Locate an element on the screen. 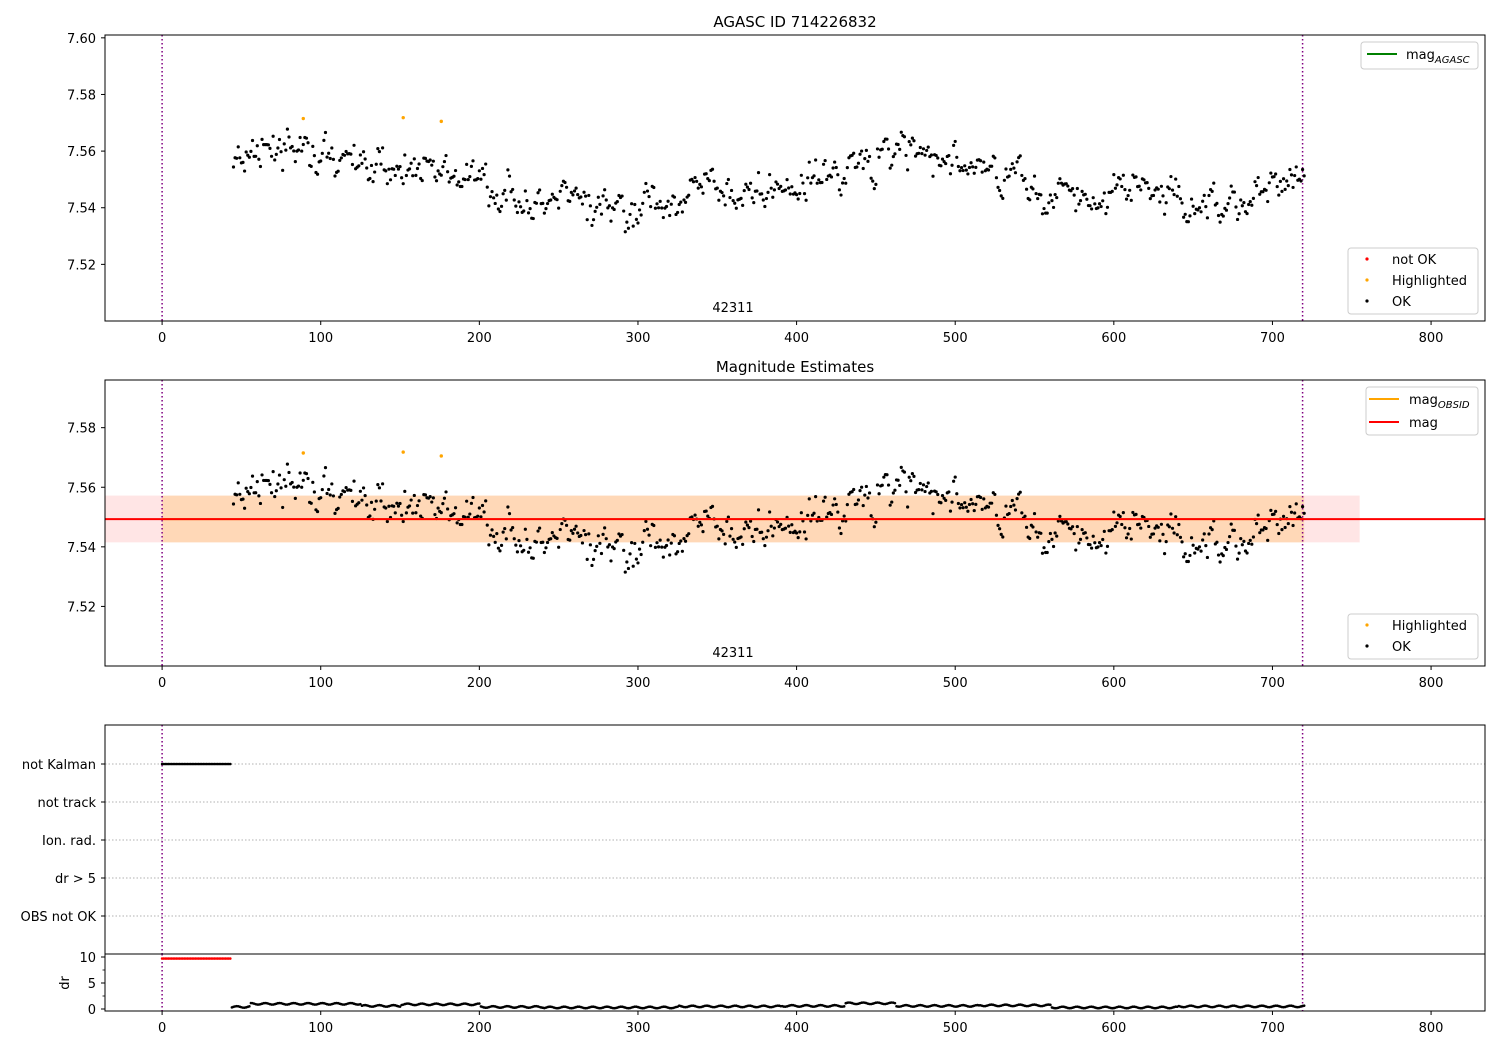 This screenshot has height=1050, width=1500. legend-label-ok: OK is located at coordinates (1401, 647).